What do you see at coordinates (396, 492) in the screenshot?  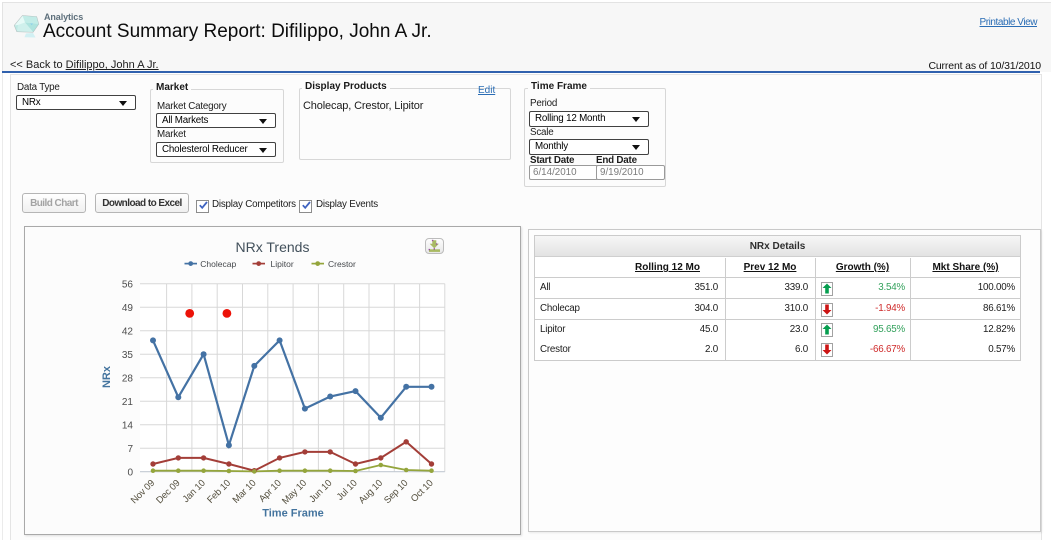 I see `svg-text: Sep 10` at bounding box center [396, 492].